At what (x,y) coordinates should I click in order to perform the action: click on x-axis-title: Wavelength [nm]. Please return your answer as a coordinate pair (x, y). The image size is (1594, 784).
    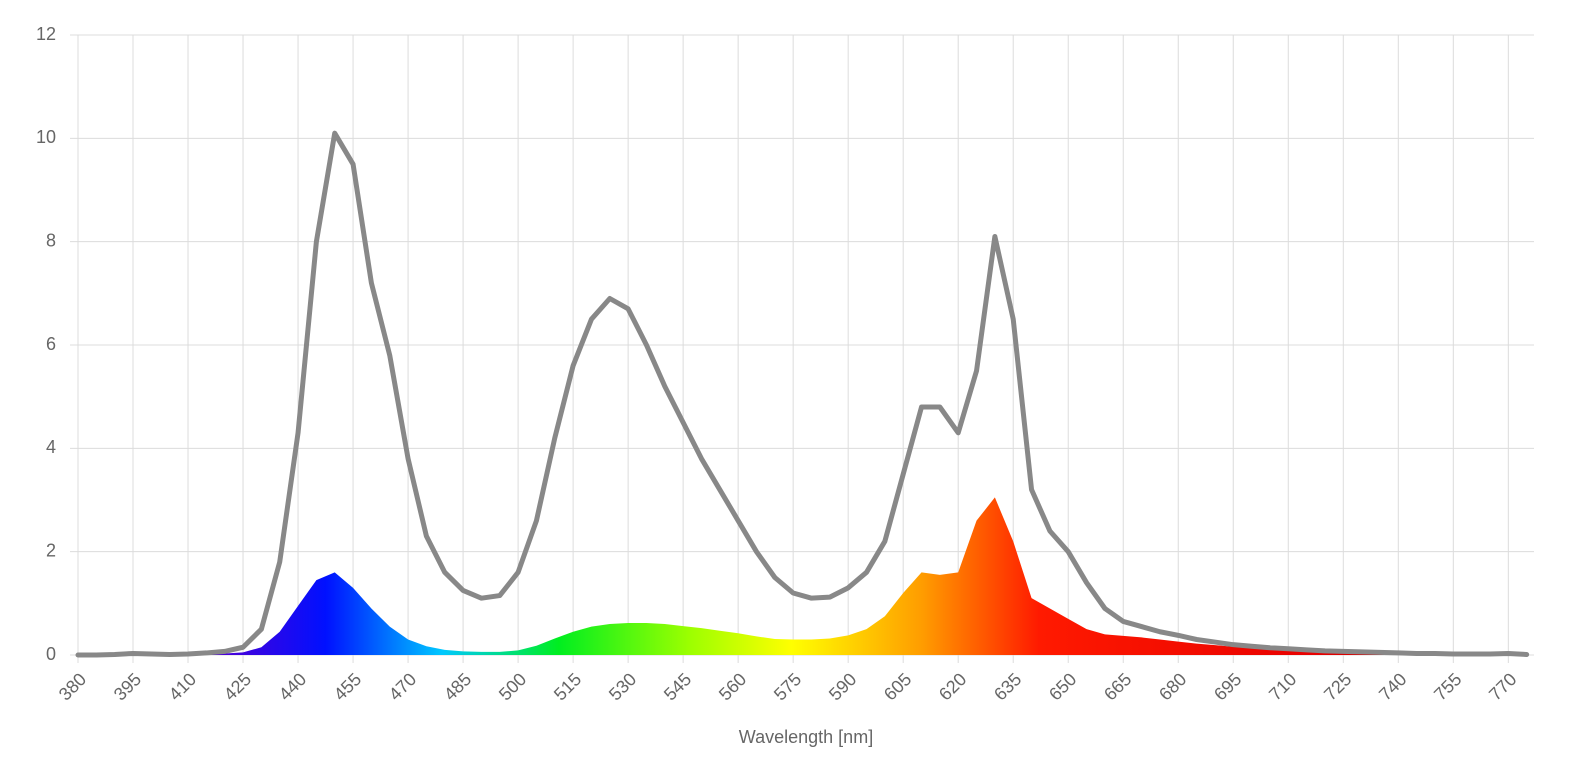
    Looking at the image, I should click on (806, 737).